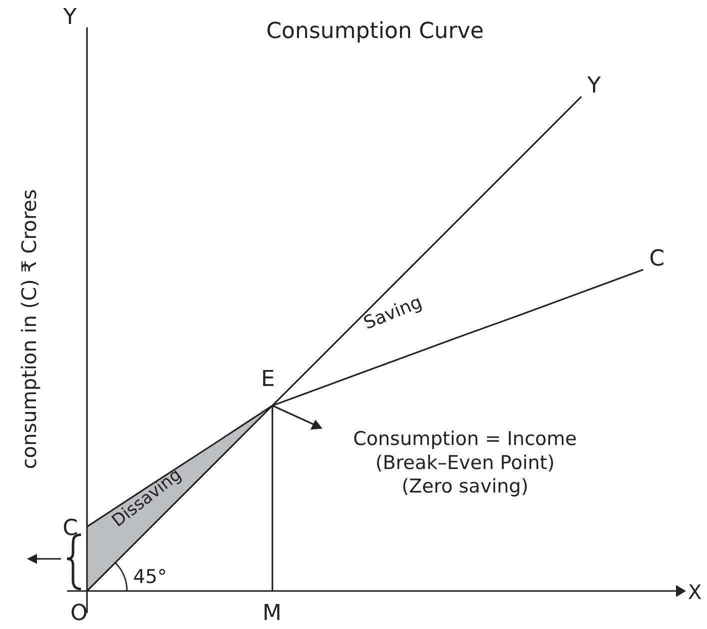 Image resolution: width=707 pixels, height=629 pixels. What do you see at coordinates (70, 528) in the screenshot?
I see `annotation: C` at bounding box center [70, 528].